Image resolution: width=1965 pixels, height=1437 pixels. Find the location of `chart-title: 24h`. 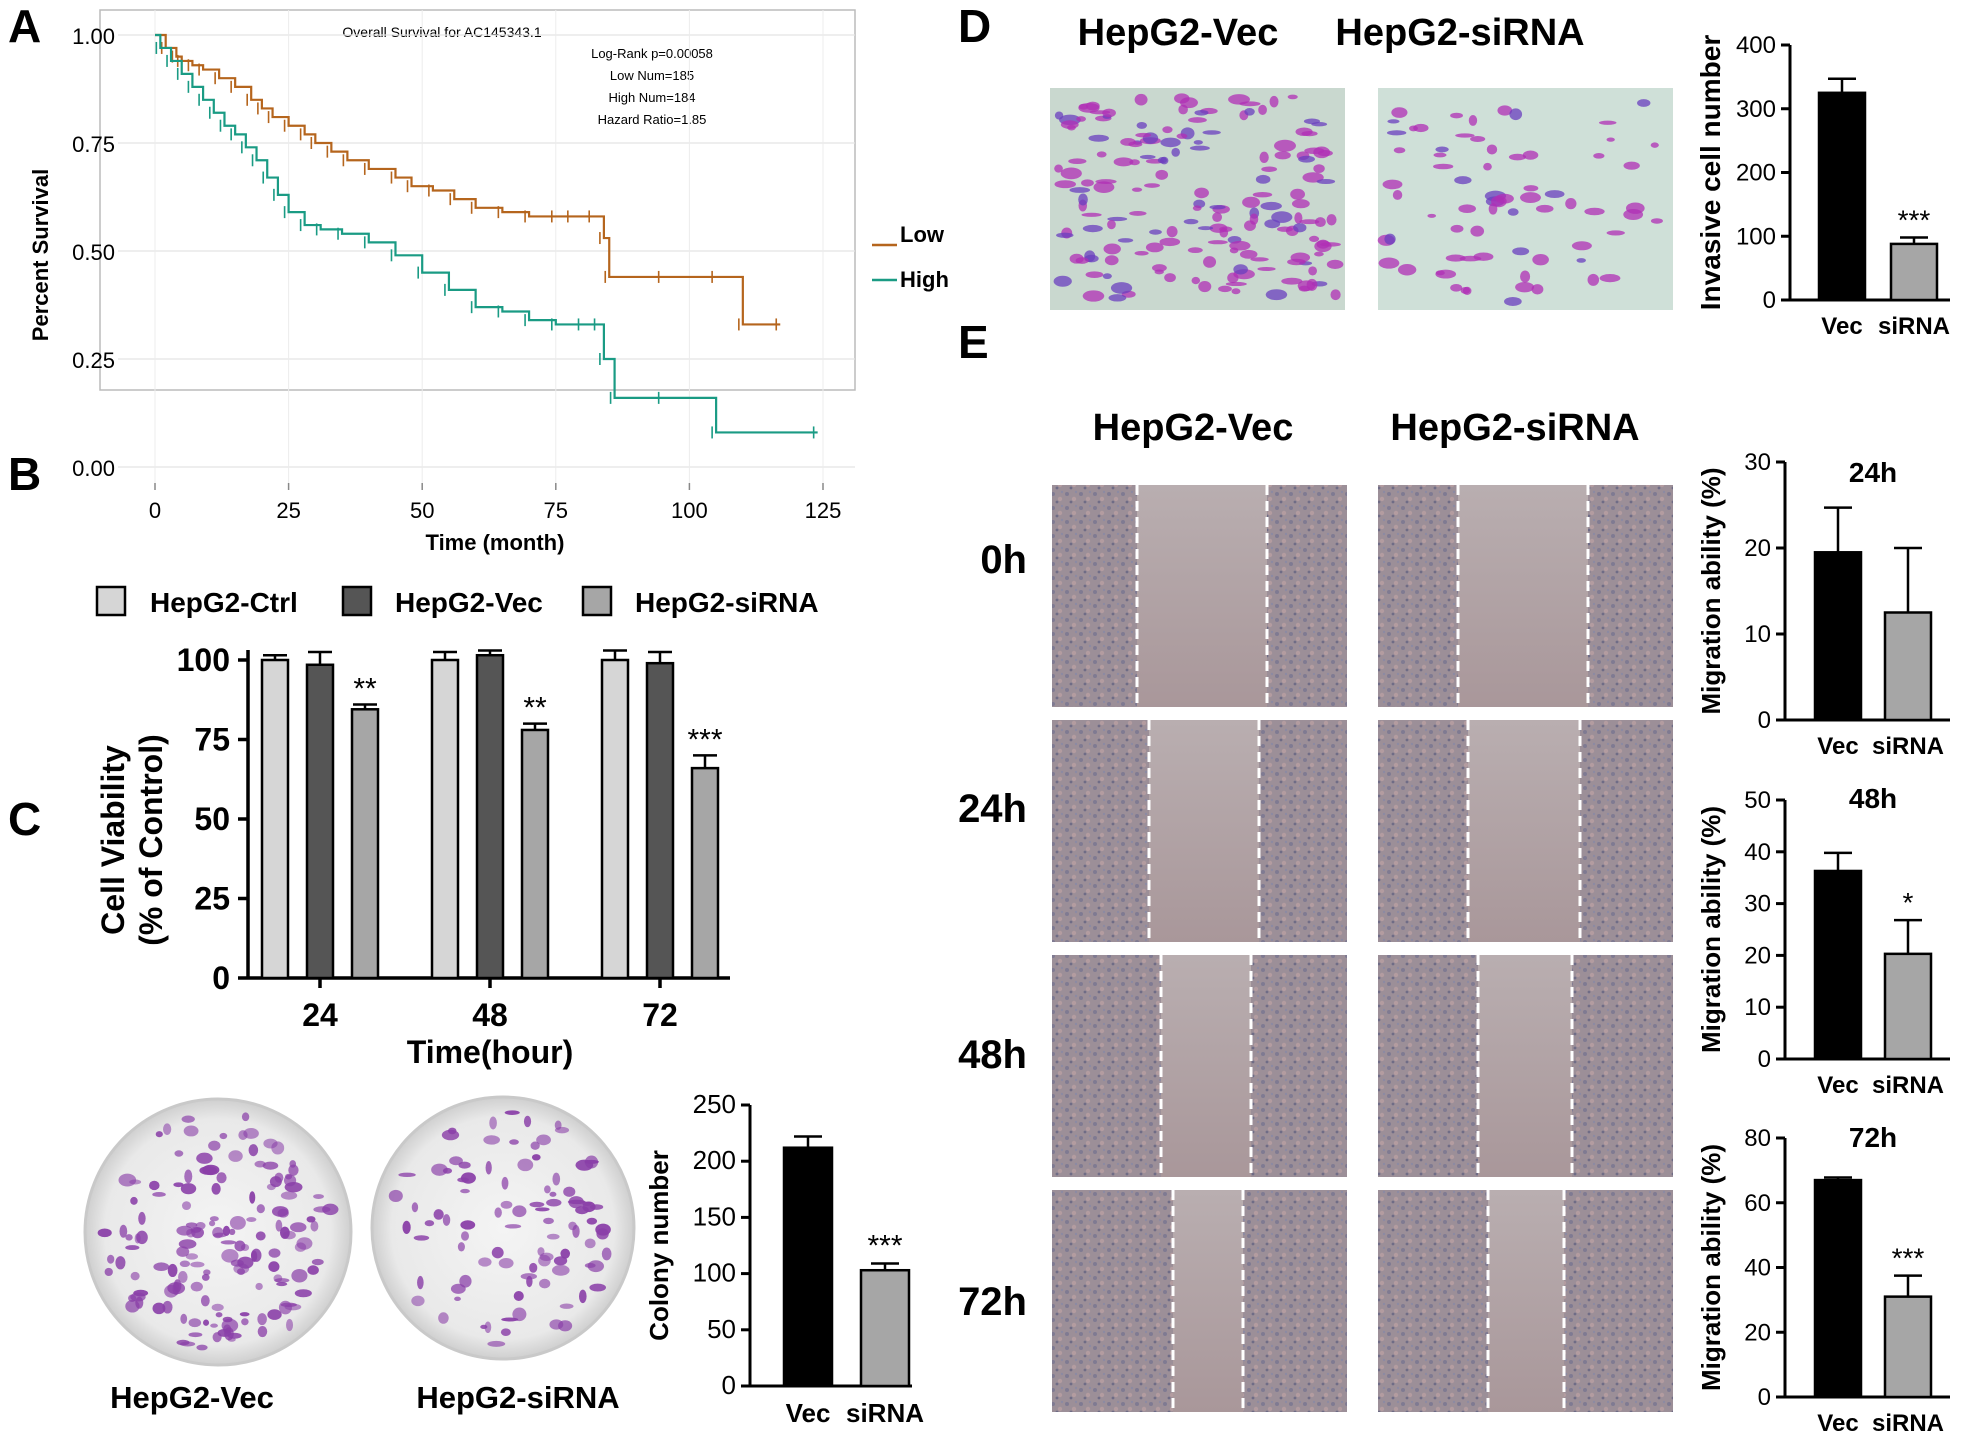

chart-title: 24h is located at coordinates (1873, 472).